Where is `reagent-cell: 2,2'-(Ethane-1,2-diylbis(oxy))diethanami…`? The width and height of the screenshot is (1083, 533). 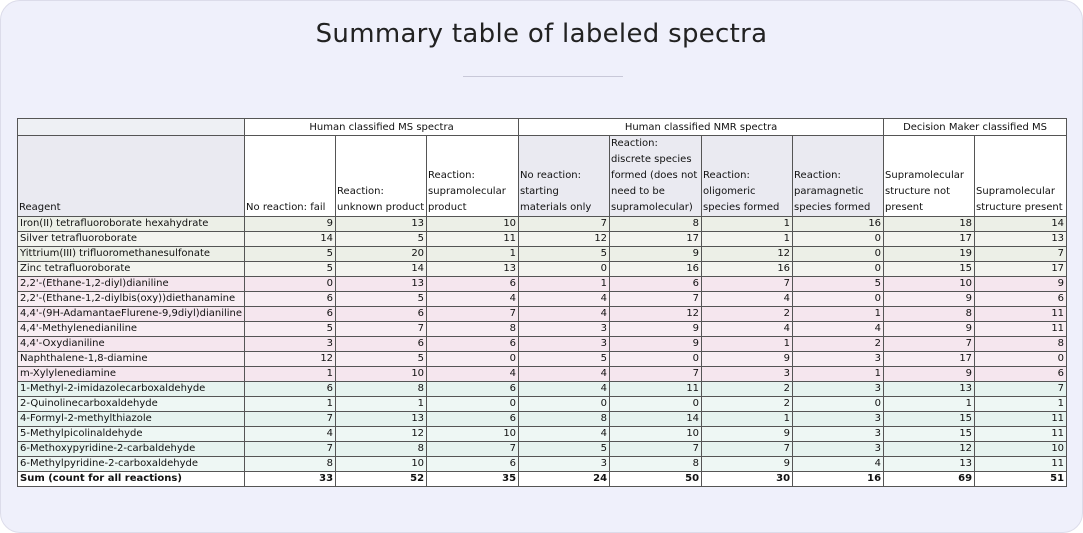
reagent-cell: 2,2'-(Ethane-1,2-diylbis(oxy))diethanami… is located at coordinates (131, 299).